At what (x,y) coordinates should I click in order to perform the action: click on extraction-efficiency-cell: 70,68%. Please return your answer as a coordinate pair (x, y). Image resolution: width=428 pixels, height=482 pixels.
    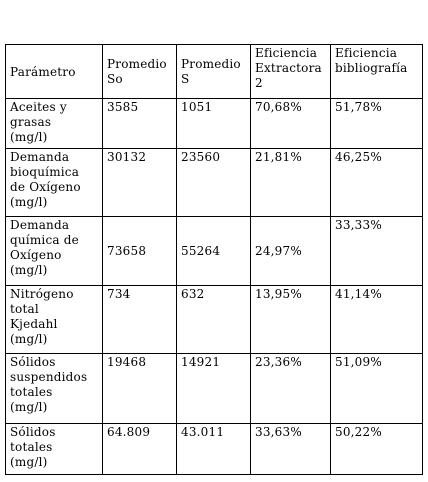
    Looking at the image, I should click on (290, 123).